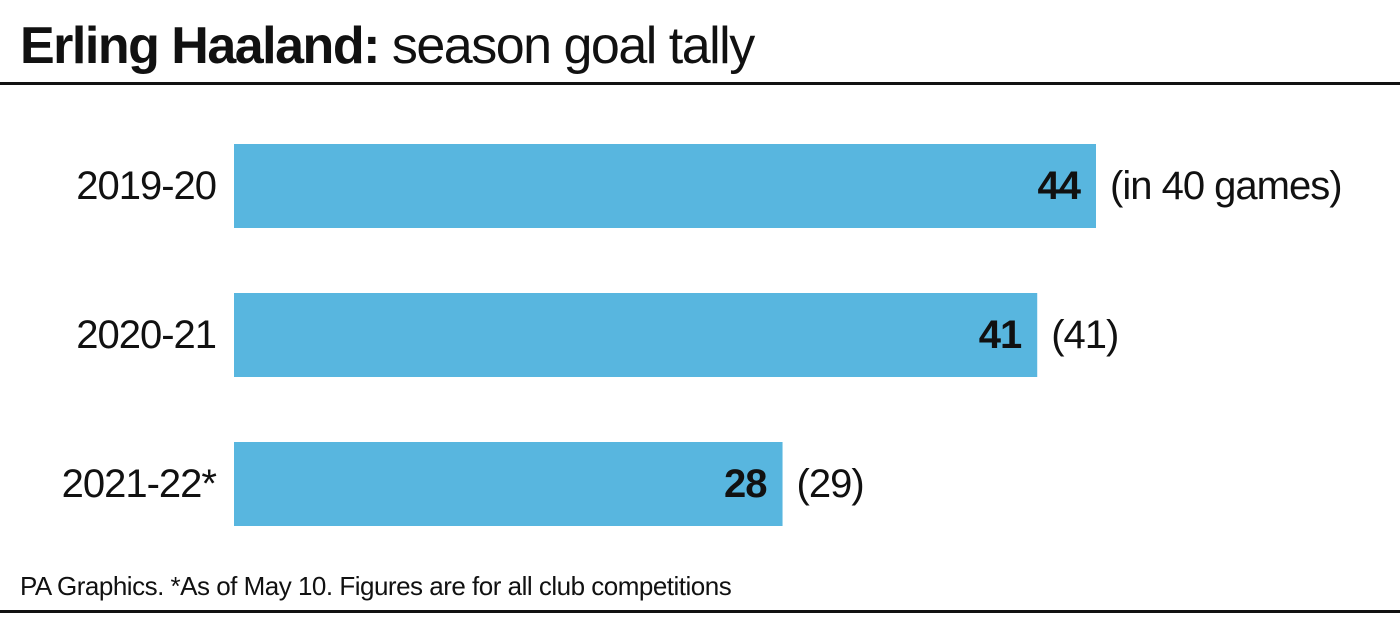 The height and width of the screenshot is (620, 1400). I want to click on chart-title-bold: Erling Haaland:, so click(200, 46).